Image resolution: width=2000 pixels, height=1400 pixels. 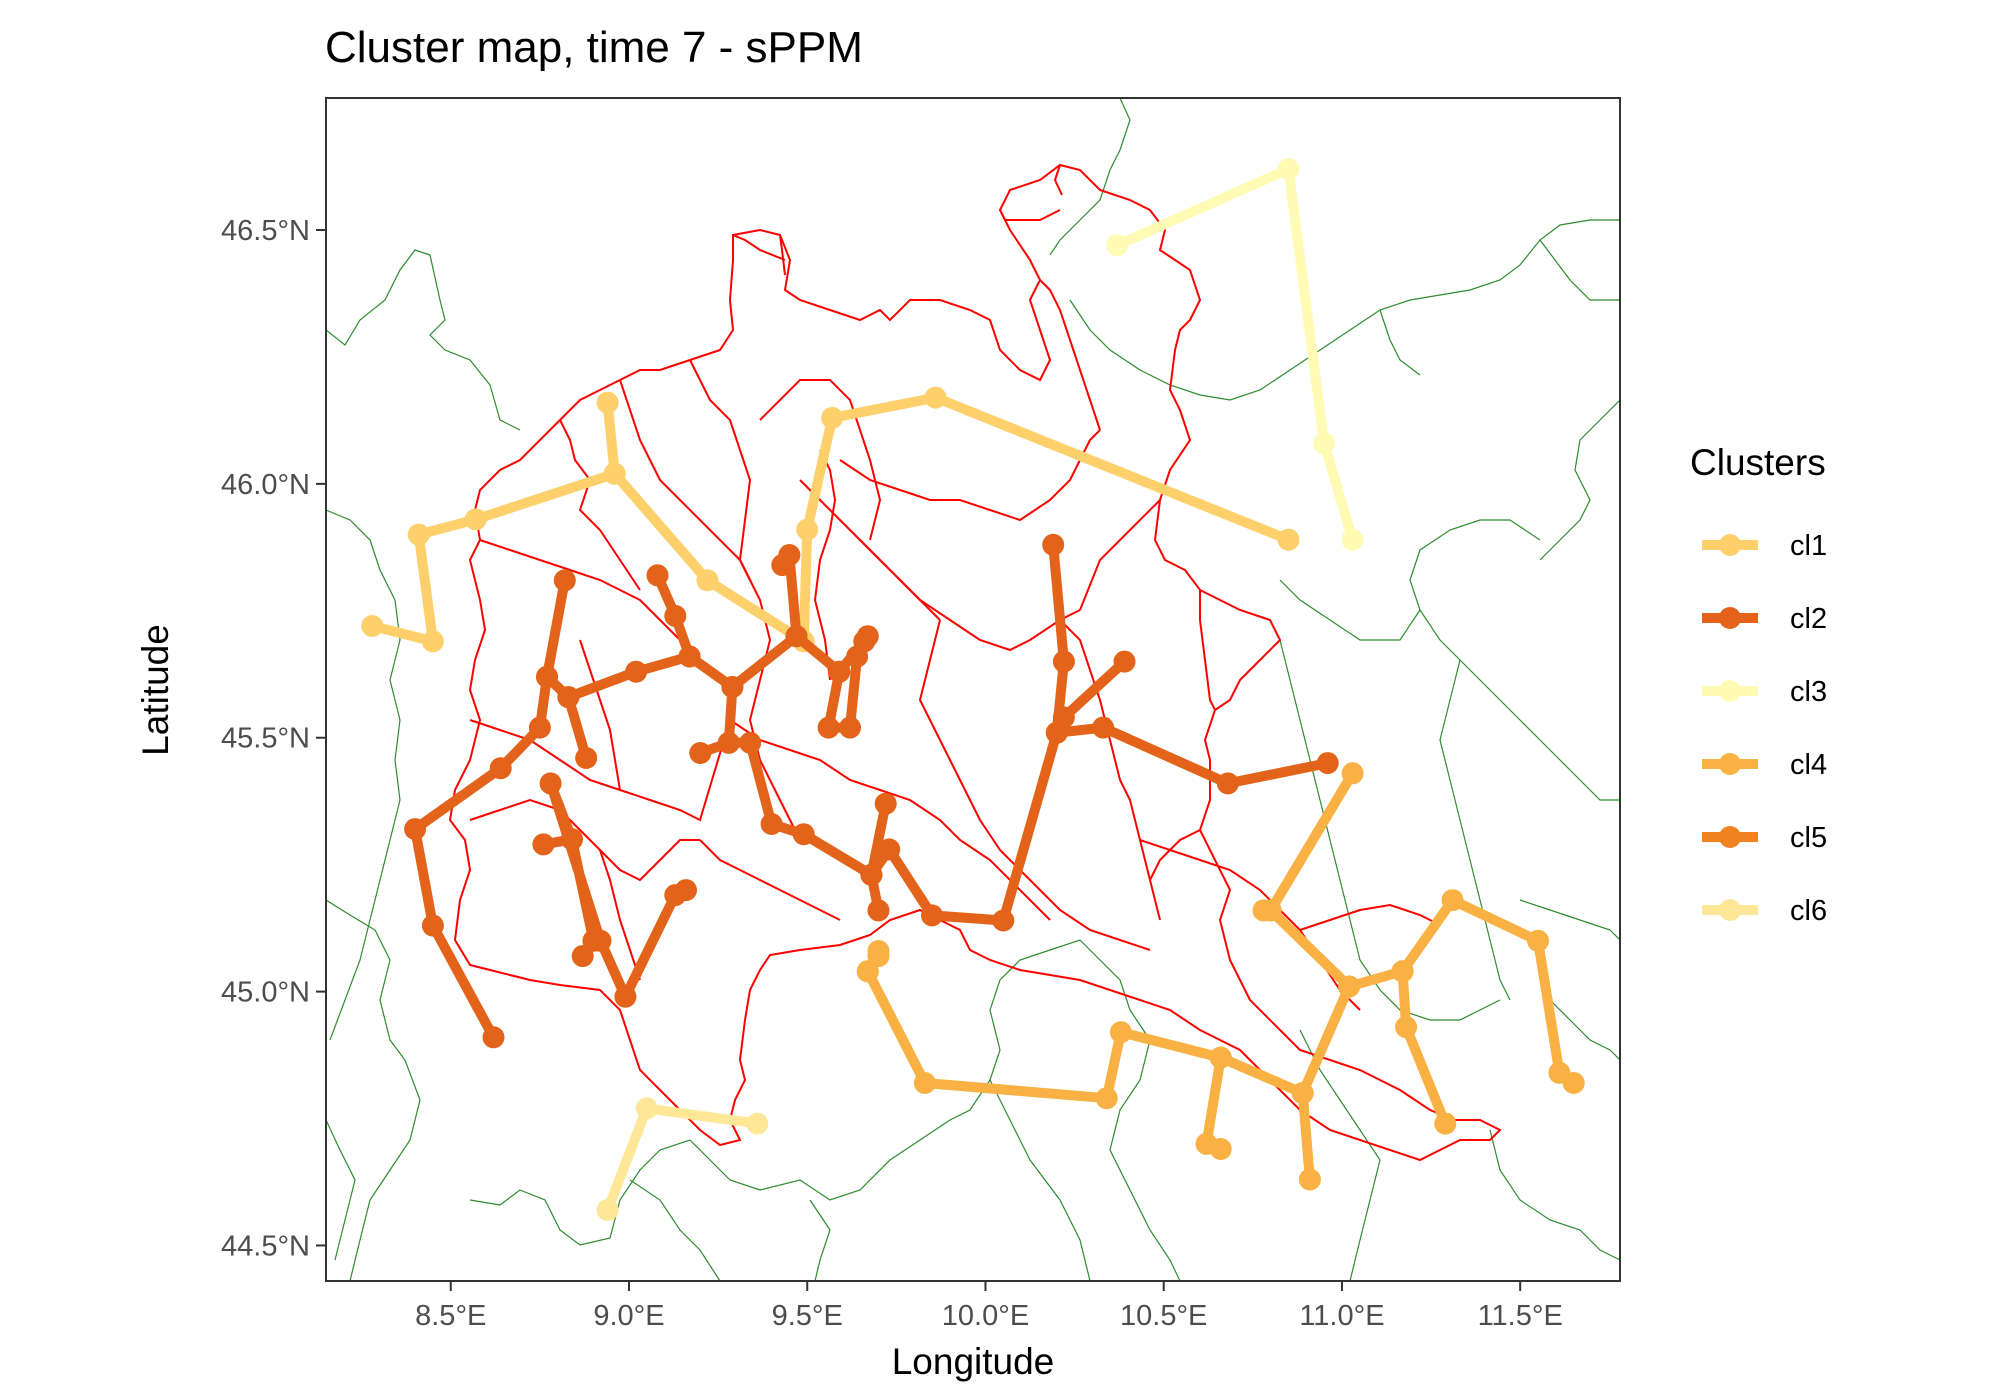 I want to click on x-tick-label: 10.0°E, so click(x=985, y=1316).